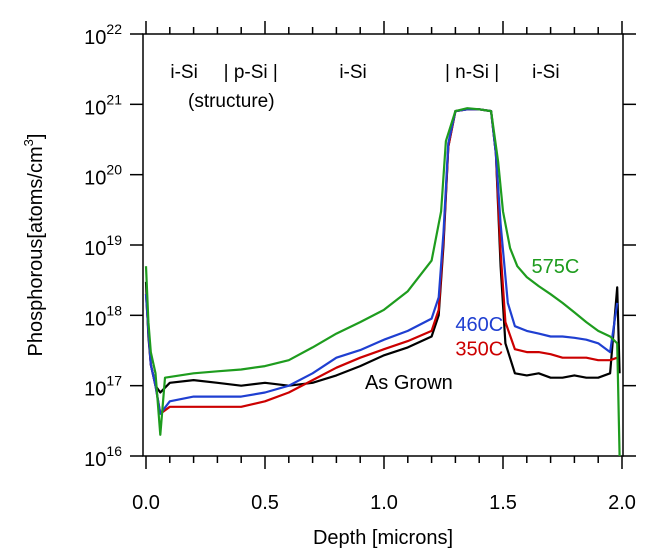 Image resolution: width=646 pixels, height=552 pixels. Describe the element at coordinates (503, 503) in the screenshot. I see `x-tick-label: 1.5` at that location.